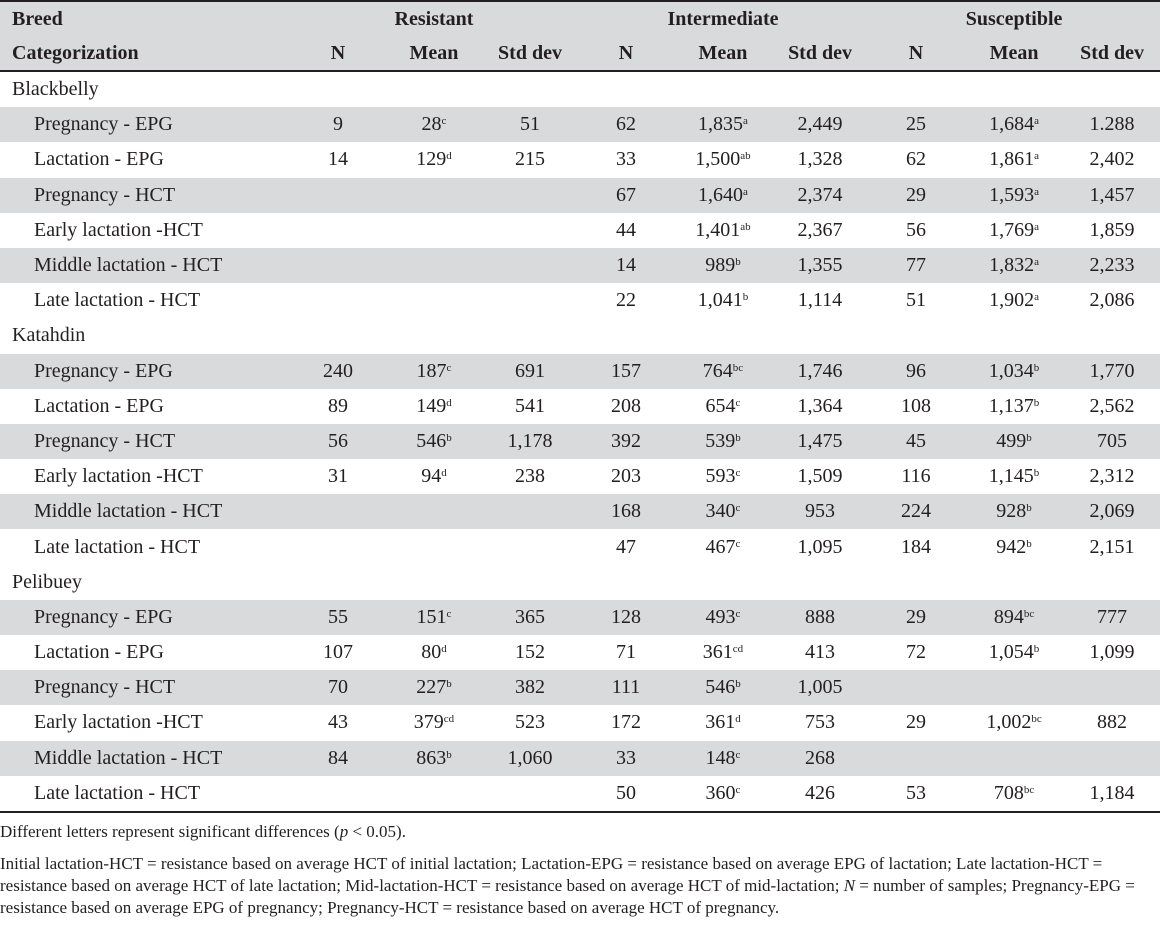 The image size is (1160, 952). Describe the element at coordinates (916, 300) in the screenshot. I see `cell-n: 51` at that location.